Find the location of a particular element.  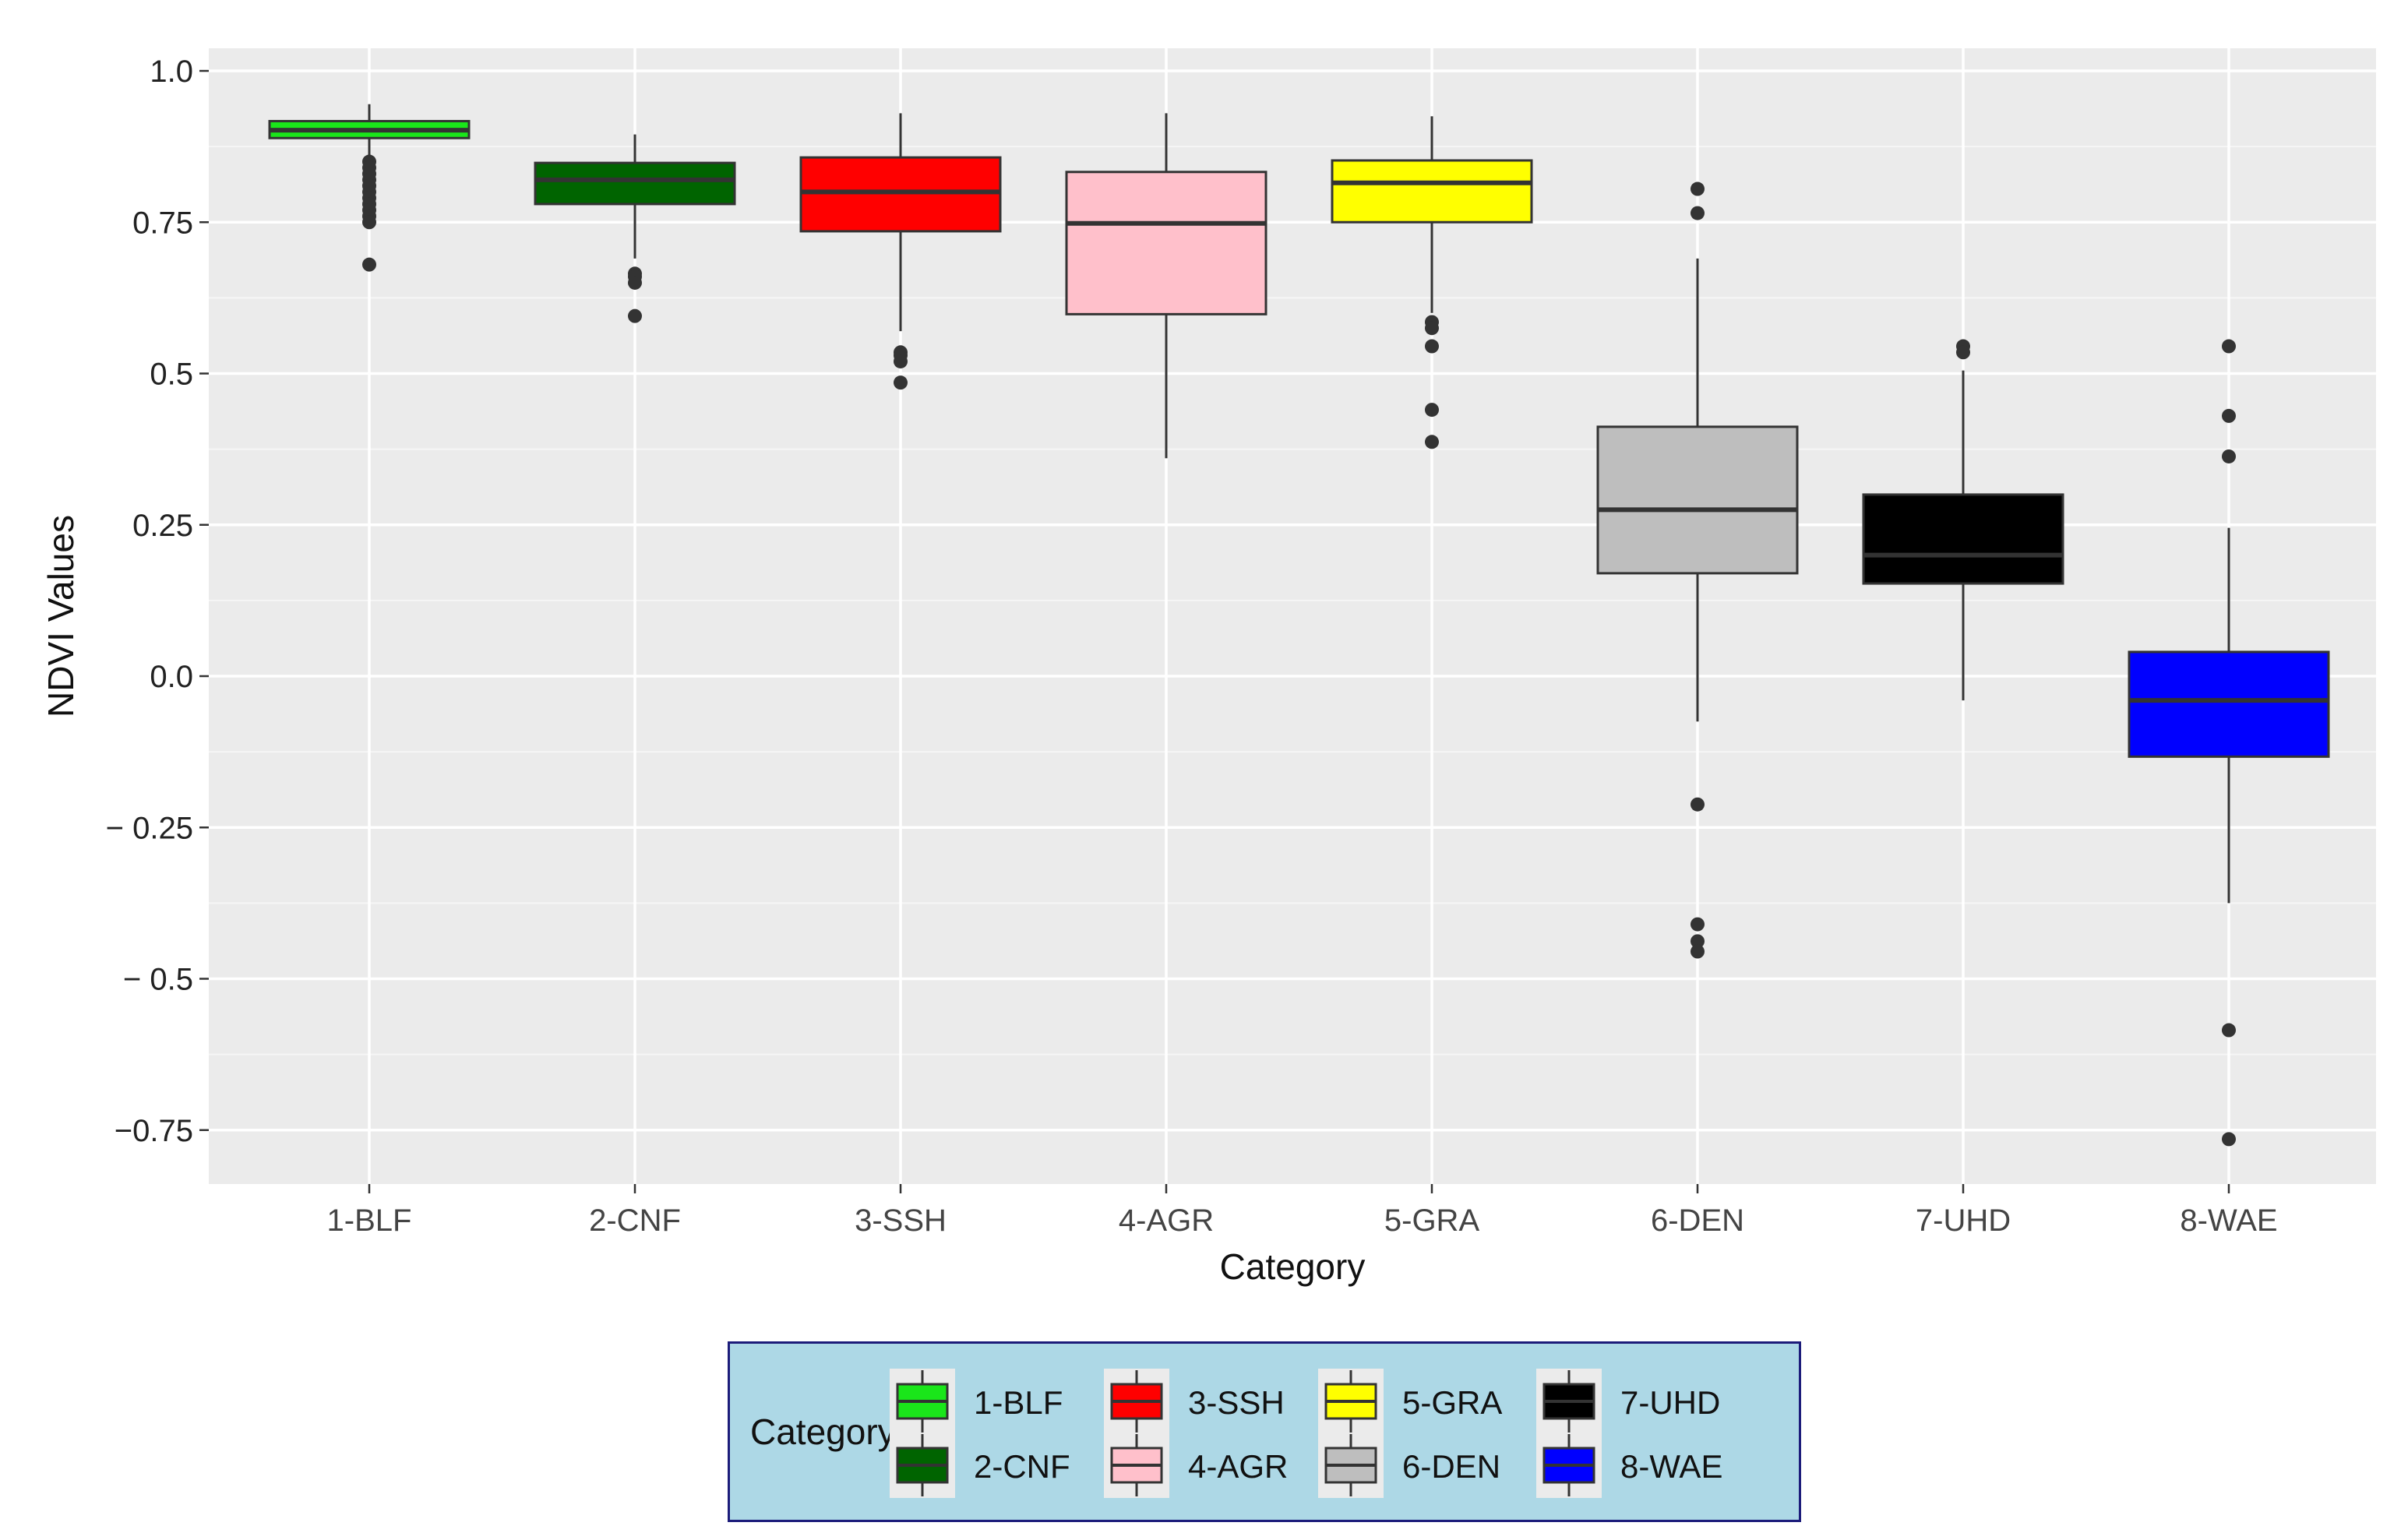

legend-label: 6-DEN is located at coordinates (1451, 1466).